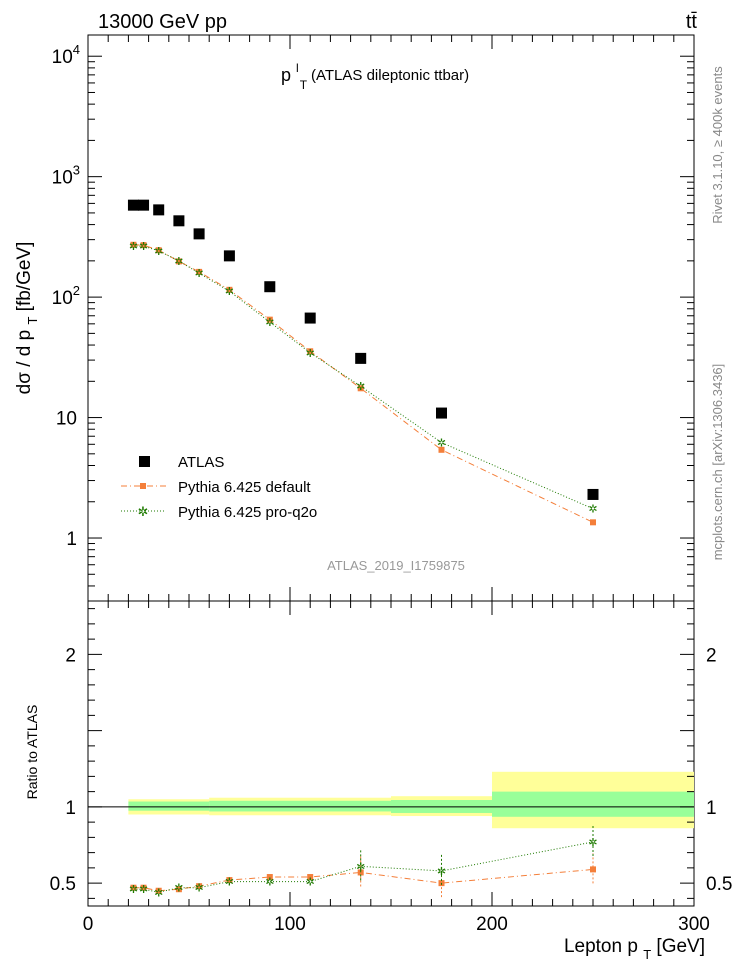 The height and width of the screenshot is (972, 746). What do you see at coordinates (70, 808) in the screenshot?
I see `ratio-y-tick-label: 1` at bounding box center [70, 808].